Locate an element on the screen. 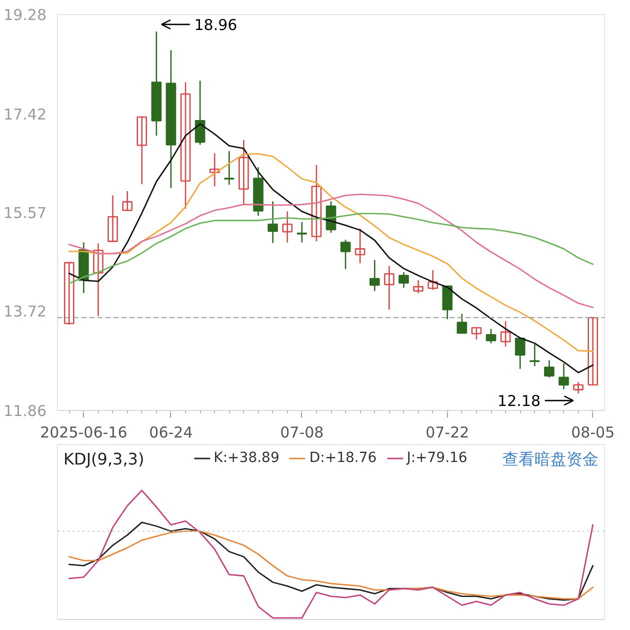  legend-label: K:+38.89 is located at coordinates (247, 458).